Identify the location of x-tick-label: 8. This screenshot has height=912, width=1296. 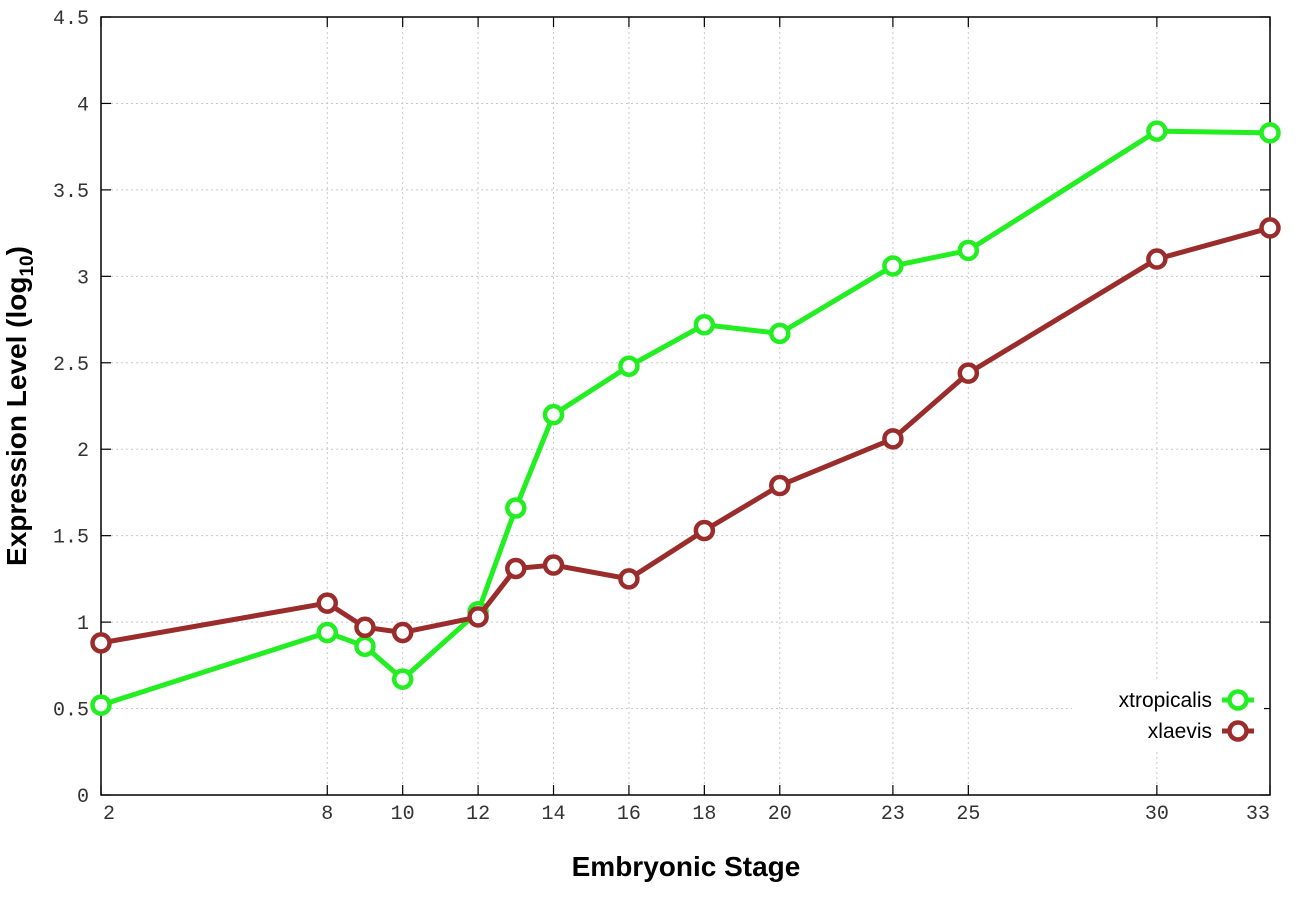
(327, 814).